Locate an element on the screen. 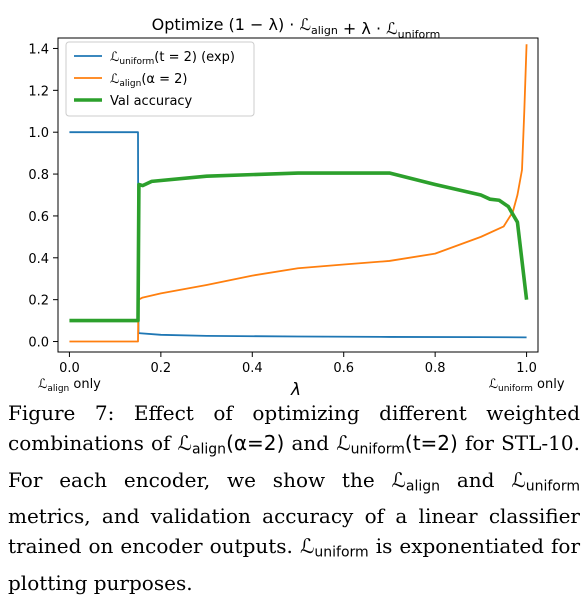 The image size is (588, 598). x-tick-label: 0.4 is located at coordinates (252, 368).